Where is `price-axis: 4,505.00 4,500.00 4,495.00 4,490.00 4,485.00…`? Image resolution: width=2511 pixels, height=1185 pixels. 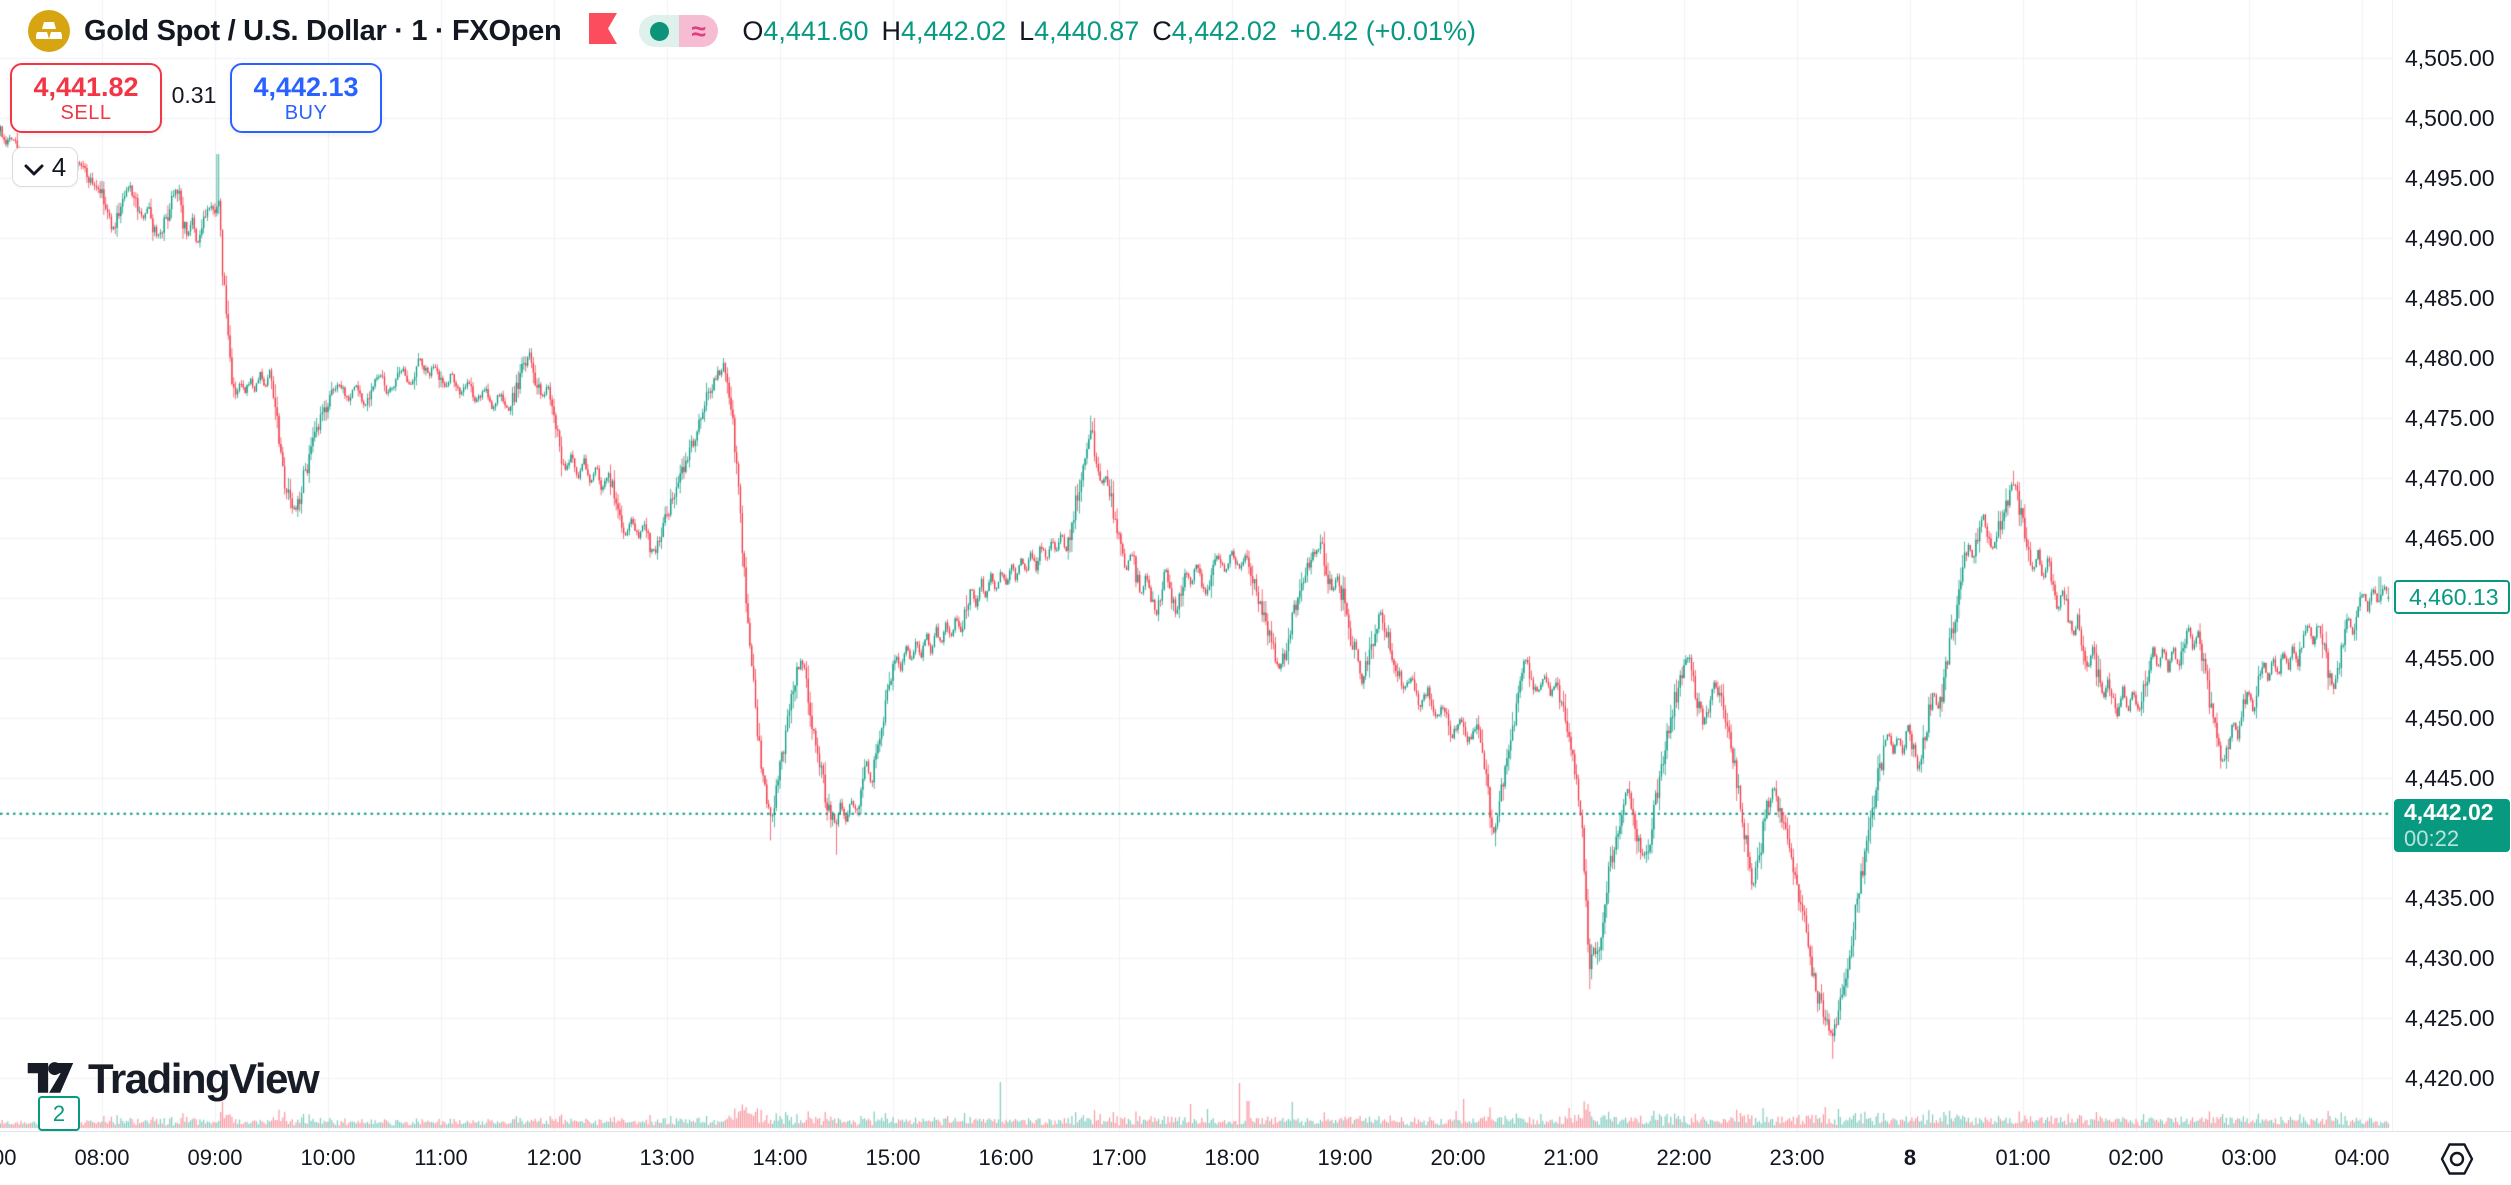 price-axis: 4,505.00 4,500.00 4,495.00 4,490.00 4,485.00… is located at coordinates (2451, 565).